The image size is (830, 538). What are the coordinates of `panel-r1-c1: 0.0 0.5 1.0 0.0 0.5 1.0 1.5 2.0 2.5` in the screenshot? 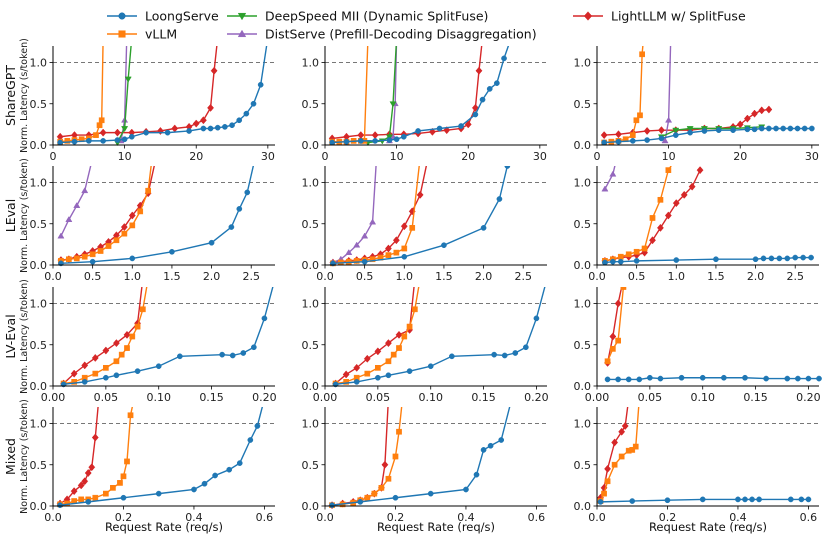 It's located at (424, 224).